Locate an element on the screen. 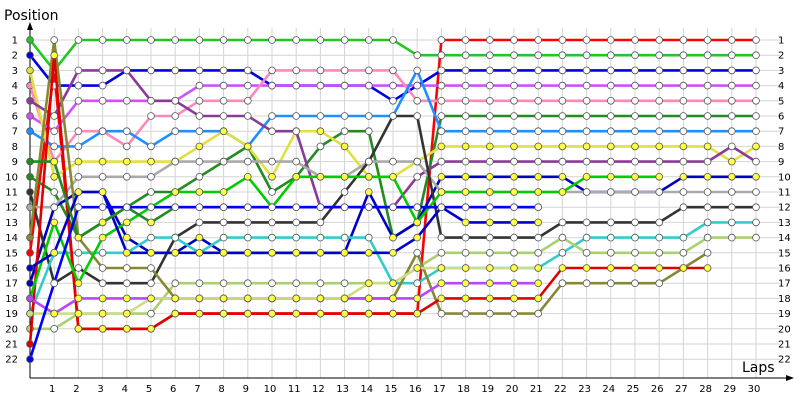 The width and height of the screenshot is (800, 400). y-tick-label-right: 4 is located at coordinates (781, 86).